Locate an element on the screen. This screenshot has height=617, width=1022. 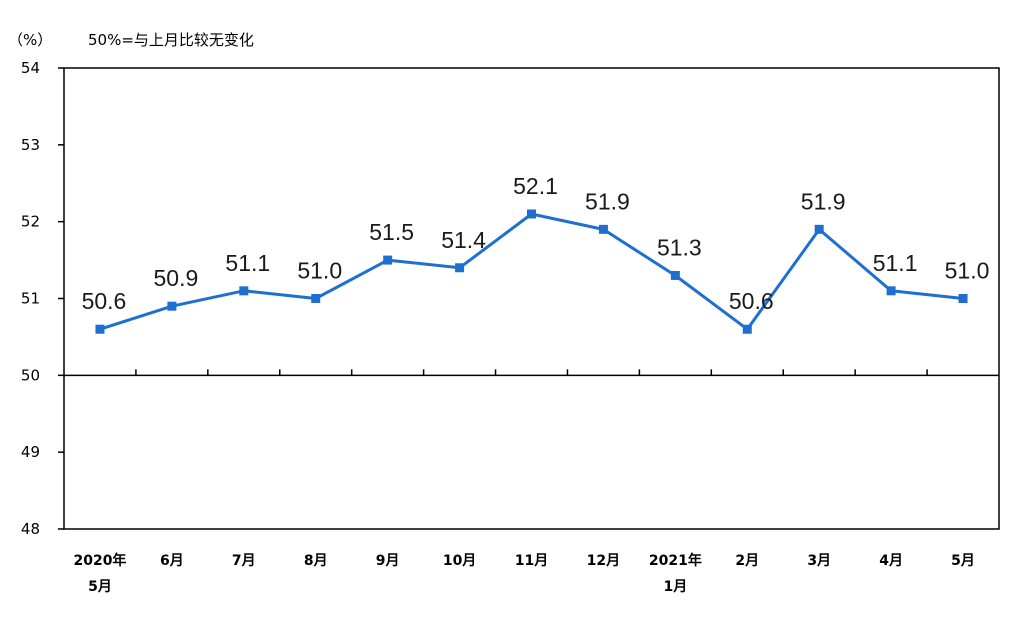
y-tick-label: 50 is located at coordinates (30, 375).